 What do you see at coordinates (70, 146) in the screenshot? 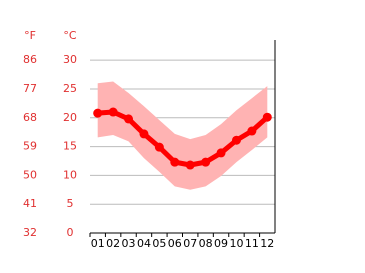
I see `y-tick-label: 15` at bounding box center [70, 146].